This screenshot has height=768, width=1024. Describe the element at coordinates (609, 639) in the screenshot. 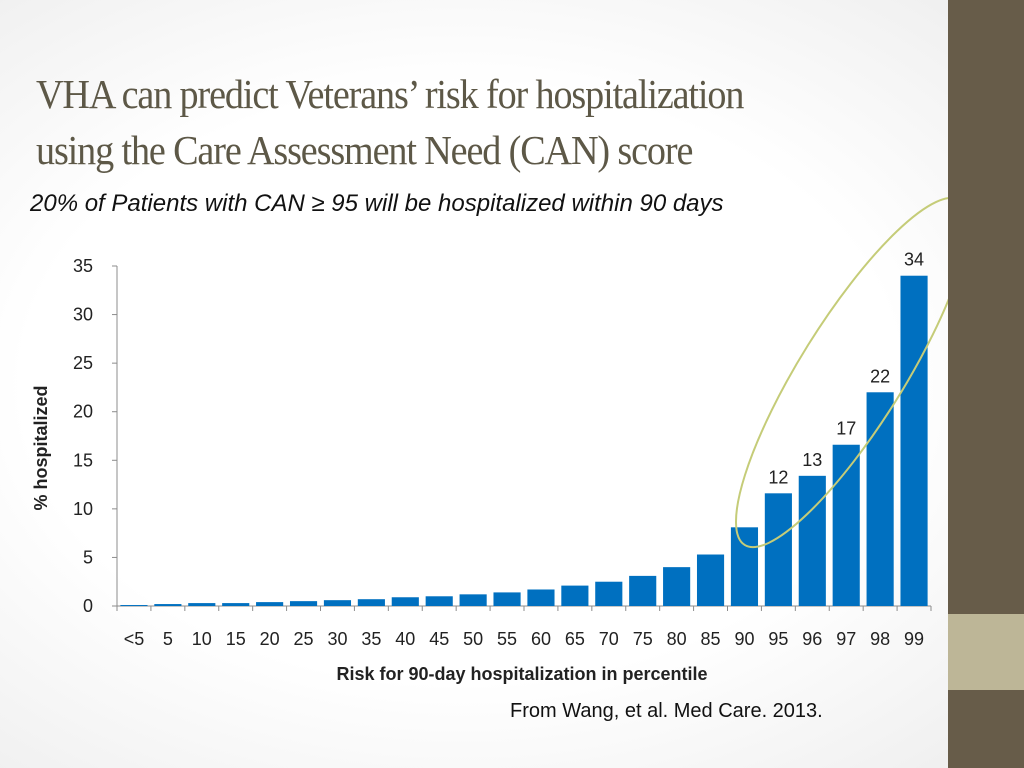

I see `x-tick-label: 70` at that location.